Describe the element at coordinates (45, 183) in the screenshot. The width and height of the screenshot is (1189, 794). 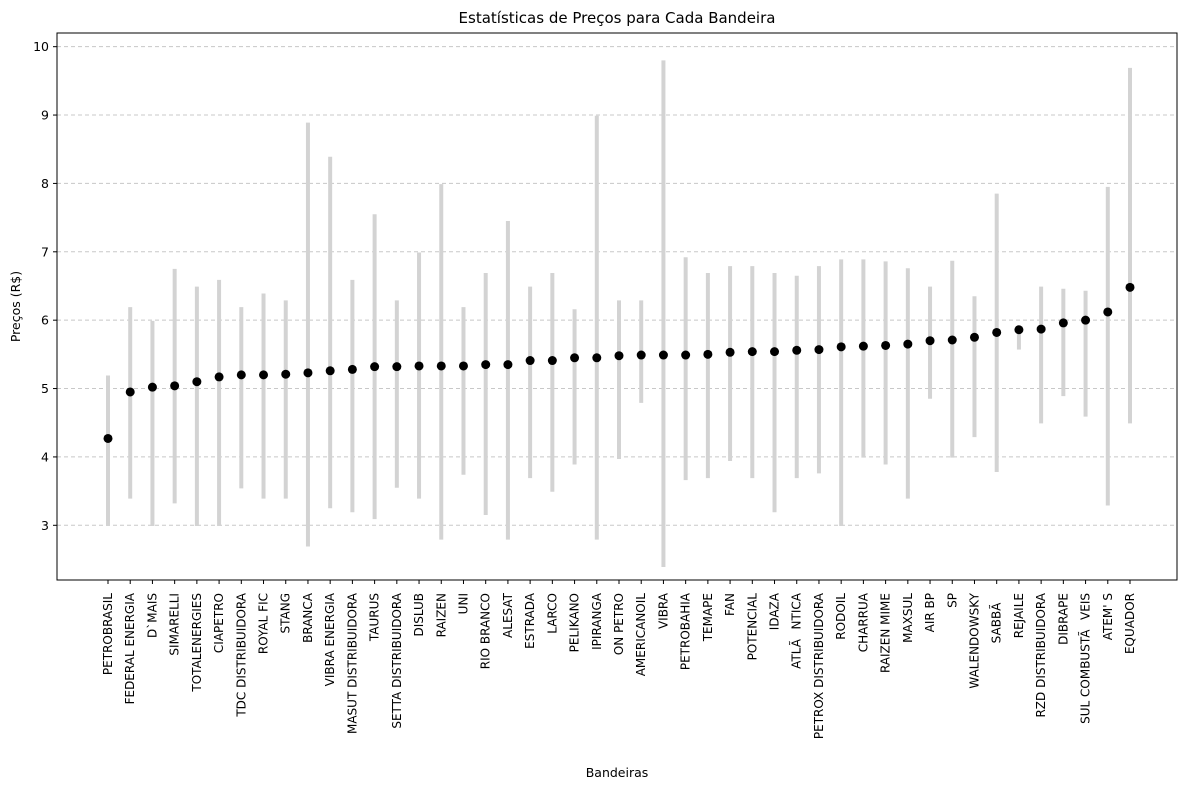
I see `y-tick-label: 8` at that location.